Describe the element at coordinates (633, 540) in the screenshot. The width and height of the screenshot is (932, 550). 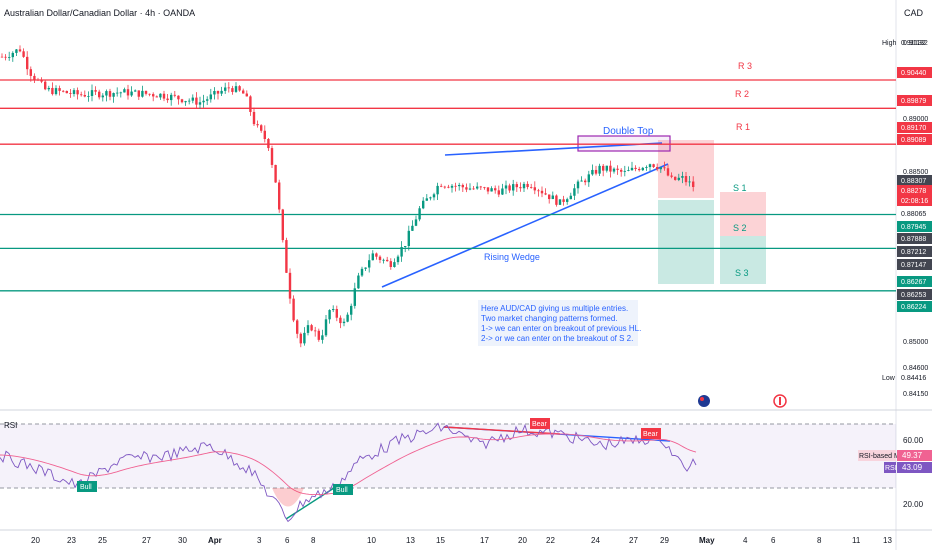
I see `date-tick: 27` at that location.